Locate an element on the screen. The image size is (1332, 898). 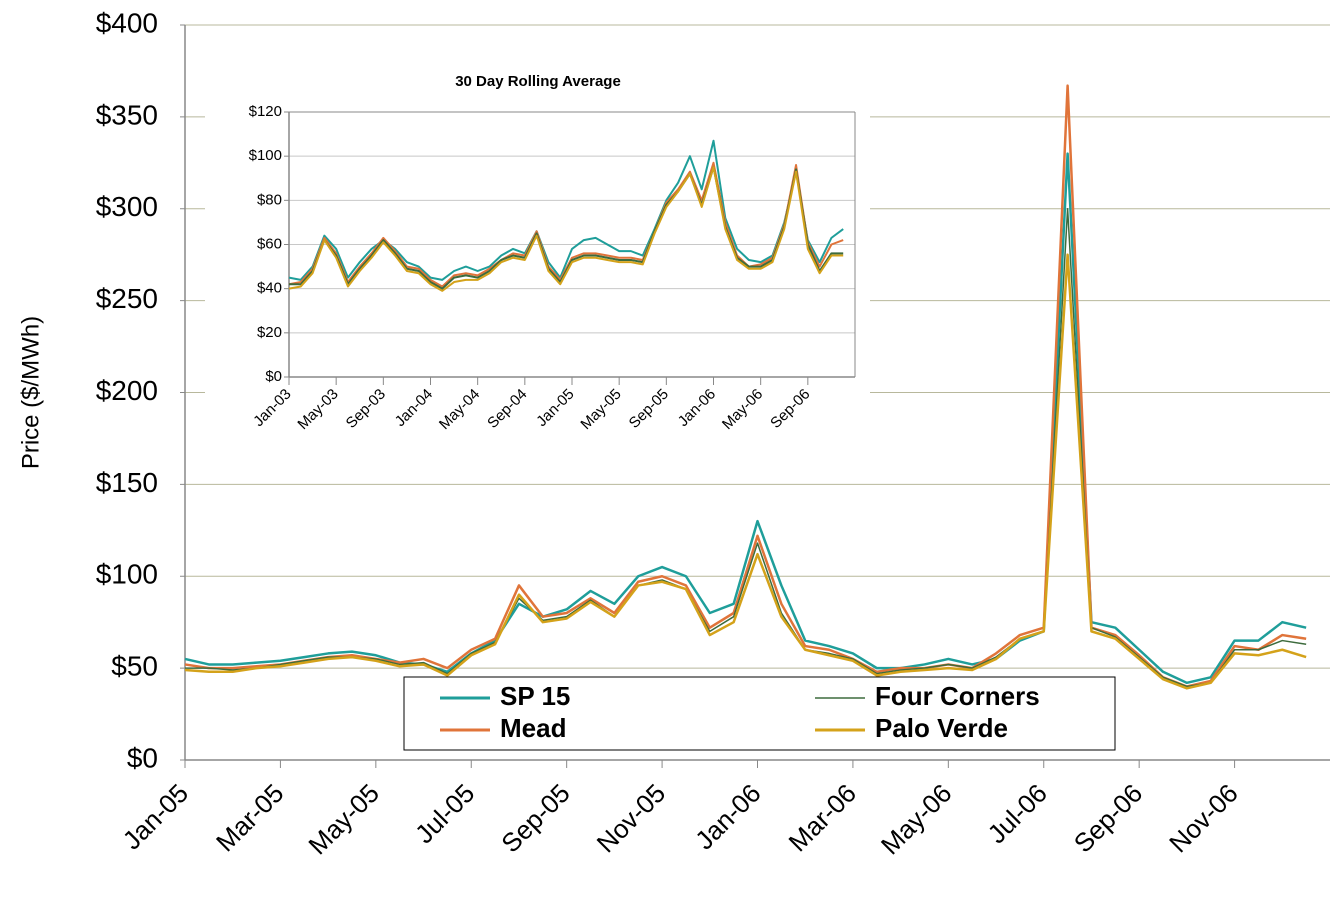
x-tick-label: May-06 is located at coordinates (916, 819).